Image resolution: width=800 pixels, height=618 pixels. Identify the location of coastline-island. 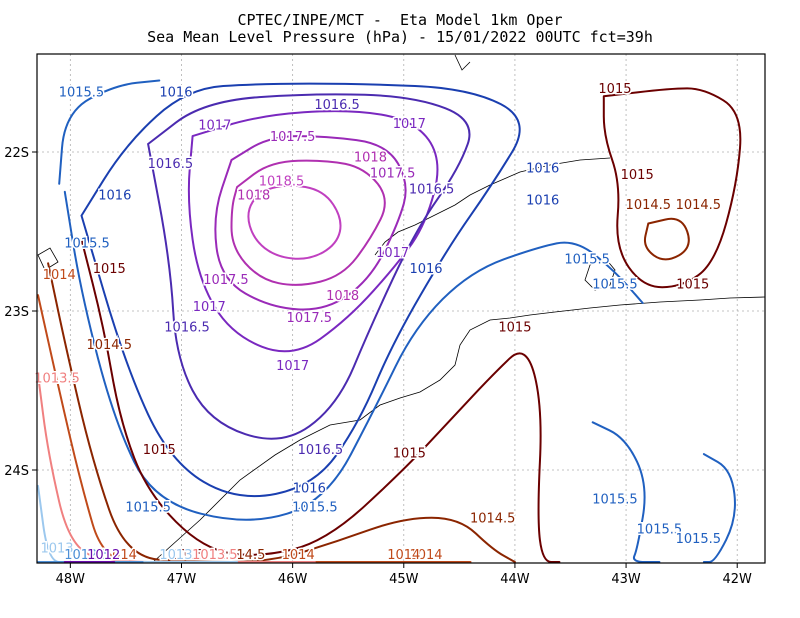
(600, 274).